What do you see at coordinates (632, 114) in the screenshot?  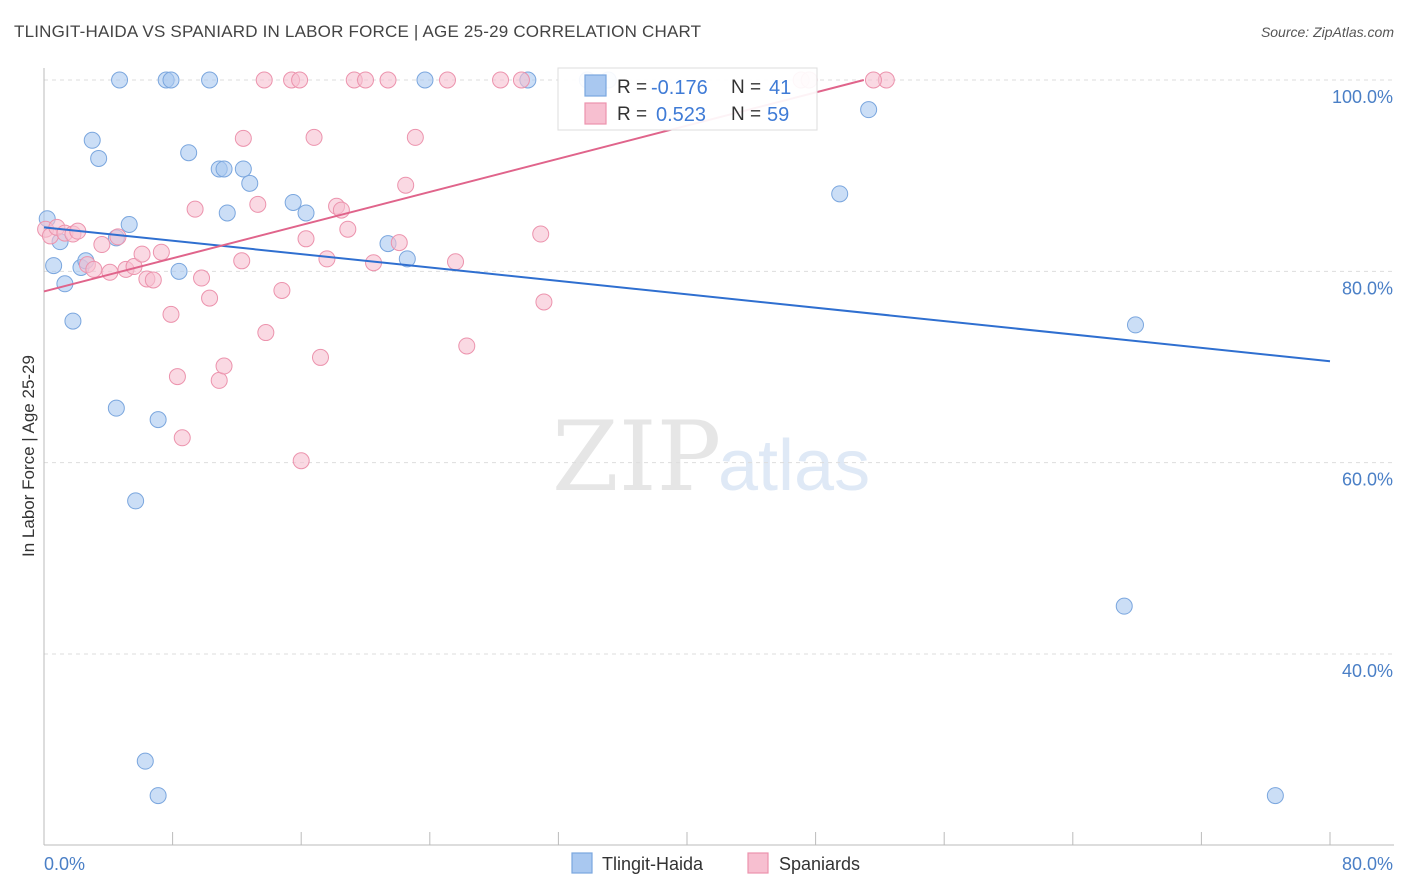 I see `legend-r-label-2: R =` at bounding box center [632, 114].